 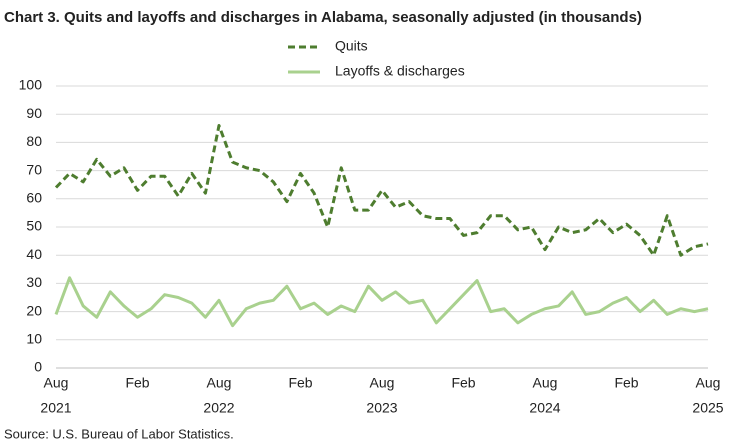 What do you see at coordinates (351, 46) in the screenshot?
I see `legend-label: Quits` at bounding box center [351, 46].